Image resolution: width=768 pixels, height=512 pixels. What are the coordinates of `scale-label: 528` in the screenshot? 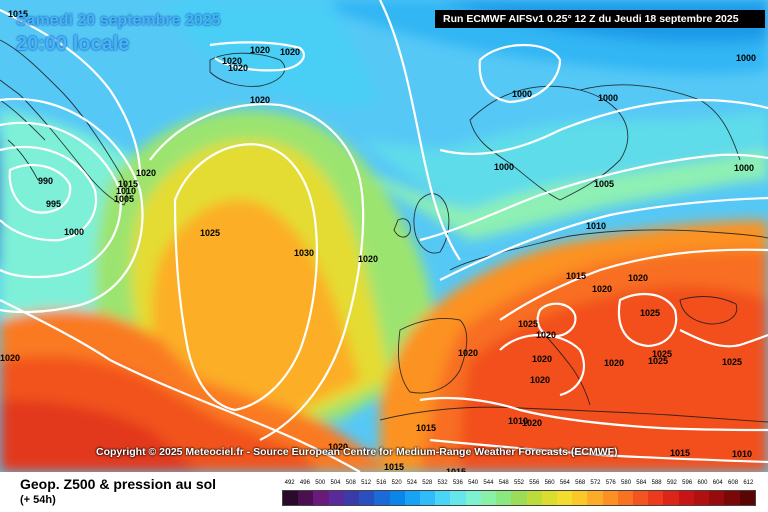 It's located at (427, 483).